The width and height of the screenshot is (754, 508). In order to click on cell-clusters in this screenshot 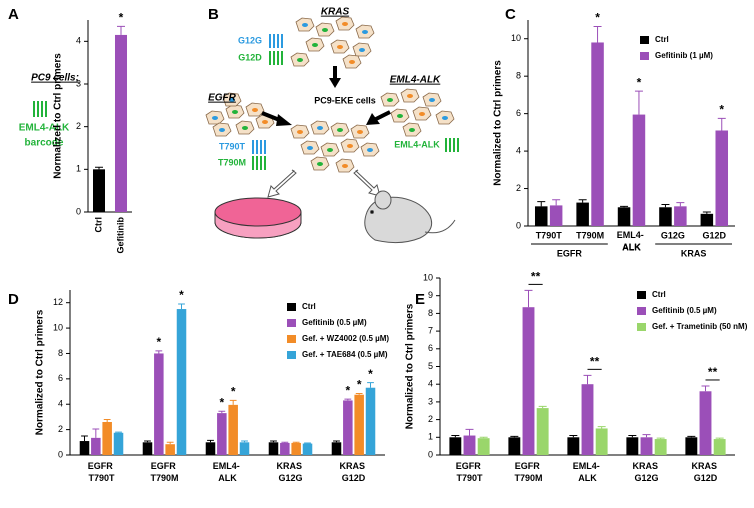, I will do `click(330, 94)`.